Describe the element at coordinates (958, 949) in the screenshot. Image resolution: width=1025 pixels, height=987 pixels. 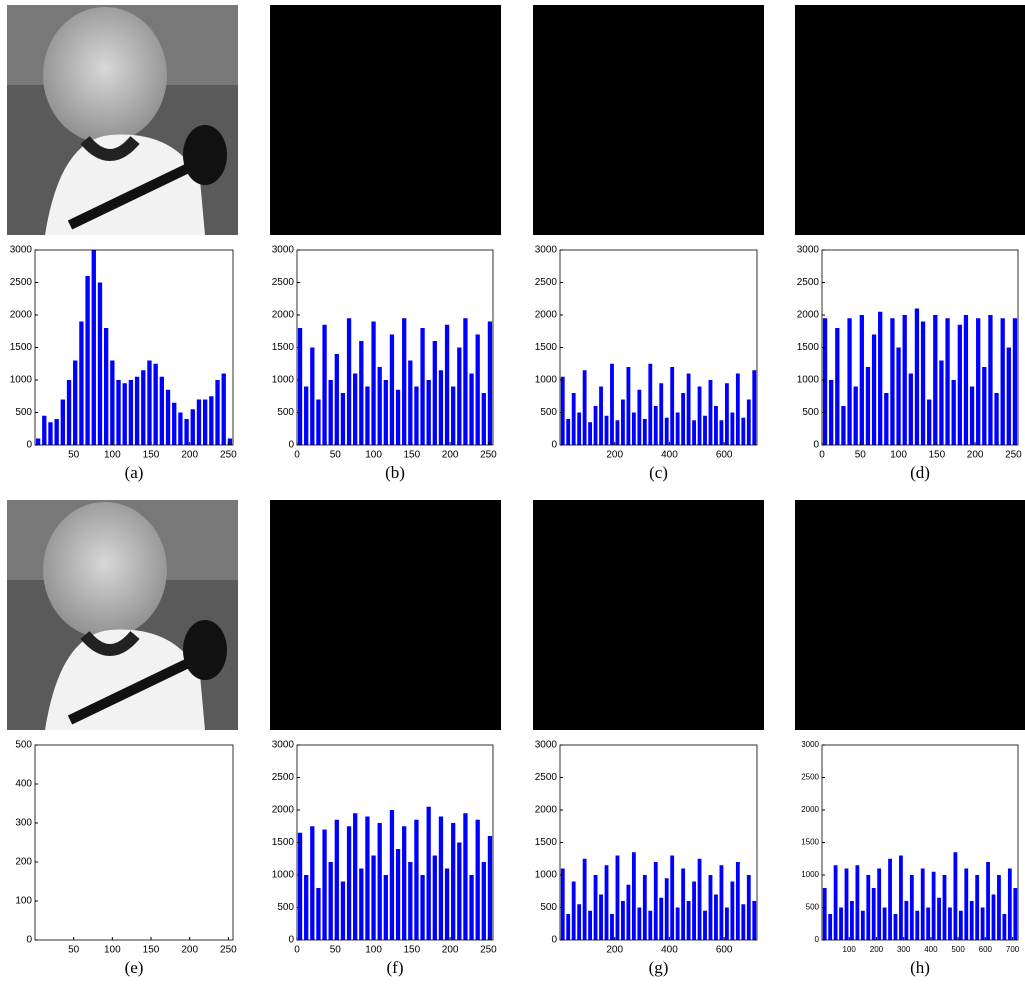
I see `x-tick-label: 500` at that location.